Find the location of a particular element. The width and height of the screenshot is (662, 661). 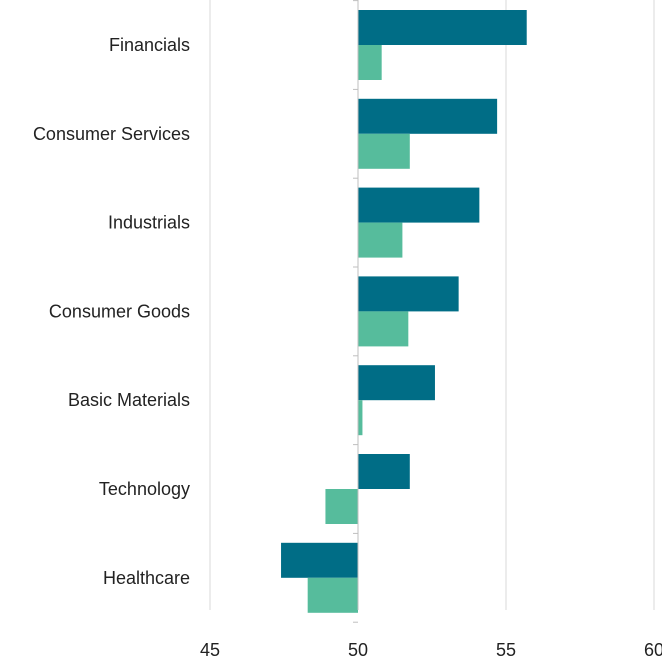

bar-series2-financials is located at coordinates (370, 62).